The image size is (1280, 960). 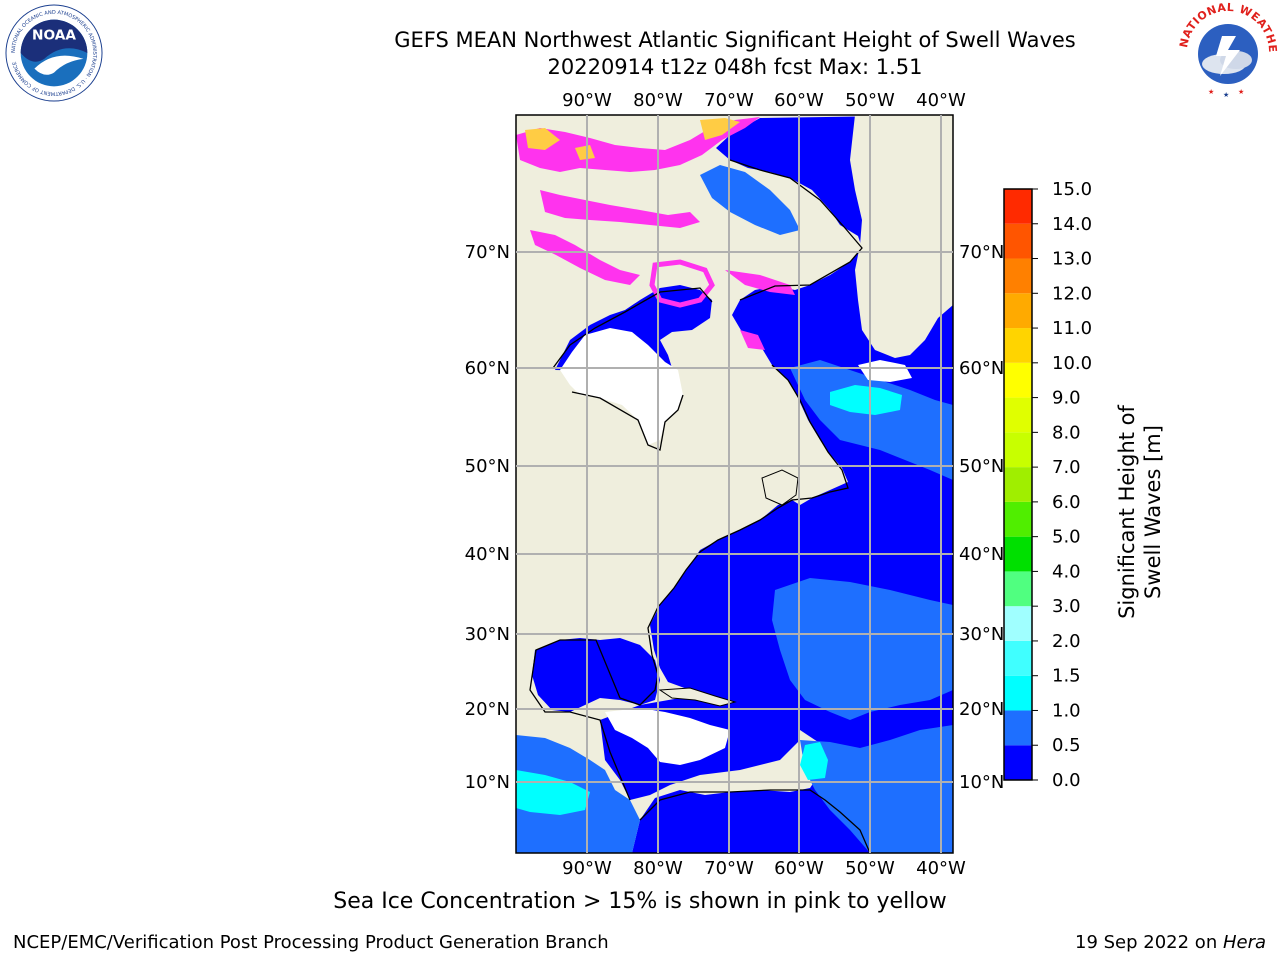 What do you see at coordinates (885, 371) in the screenshot?
I see `iceland-nodata` at bounding box center [885, 371].